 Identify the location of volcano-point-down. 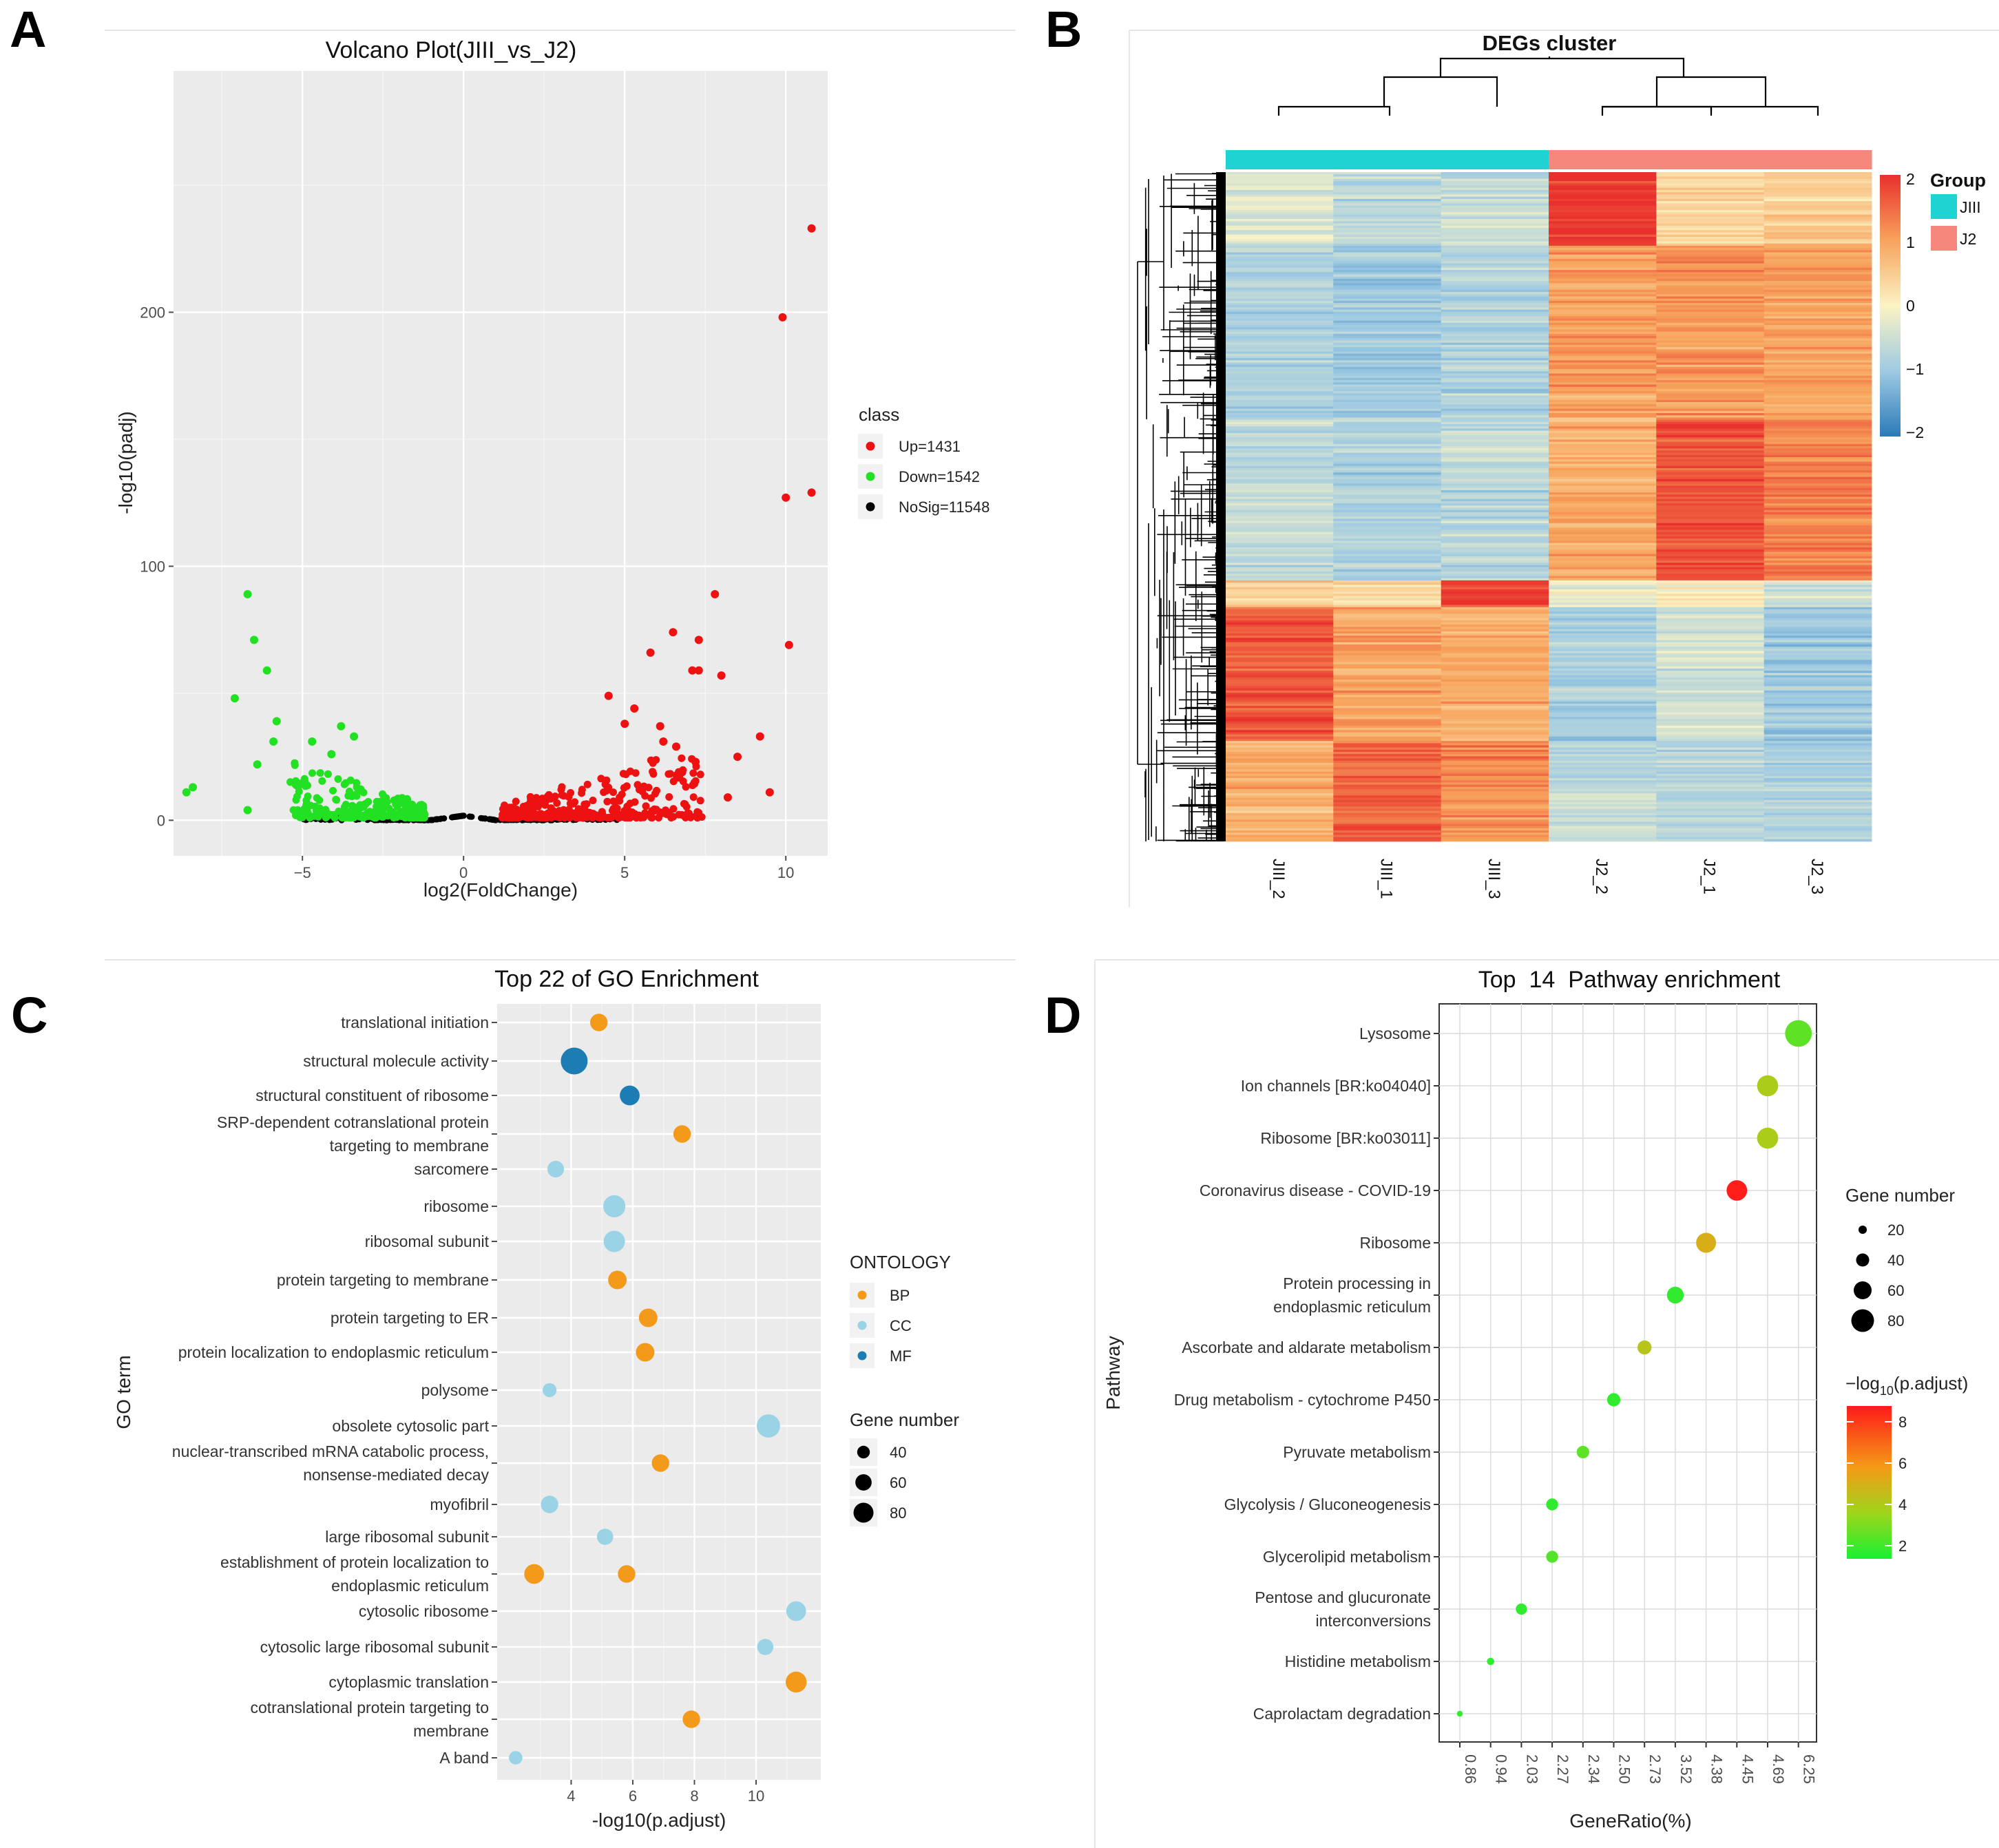
(276, 721).